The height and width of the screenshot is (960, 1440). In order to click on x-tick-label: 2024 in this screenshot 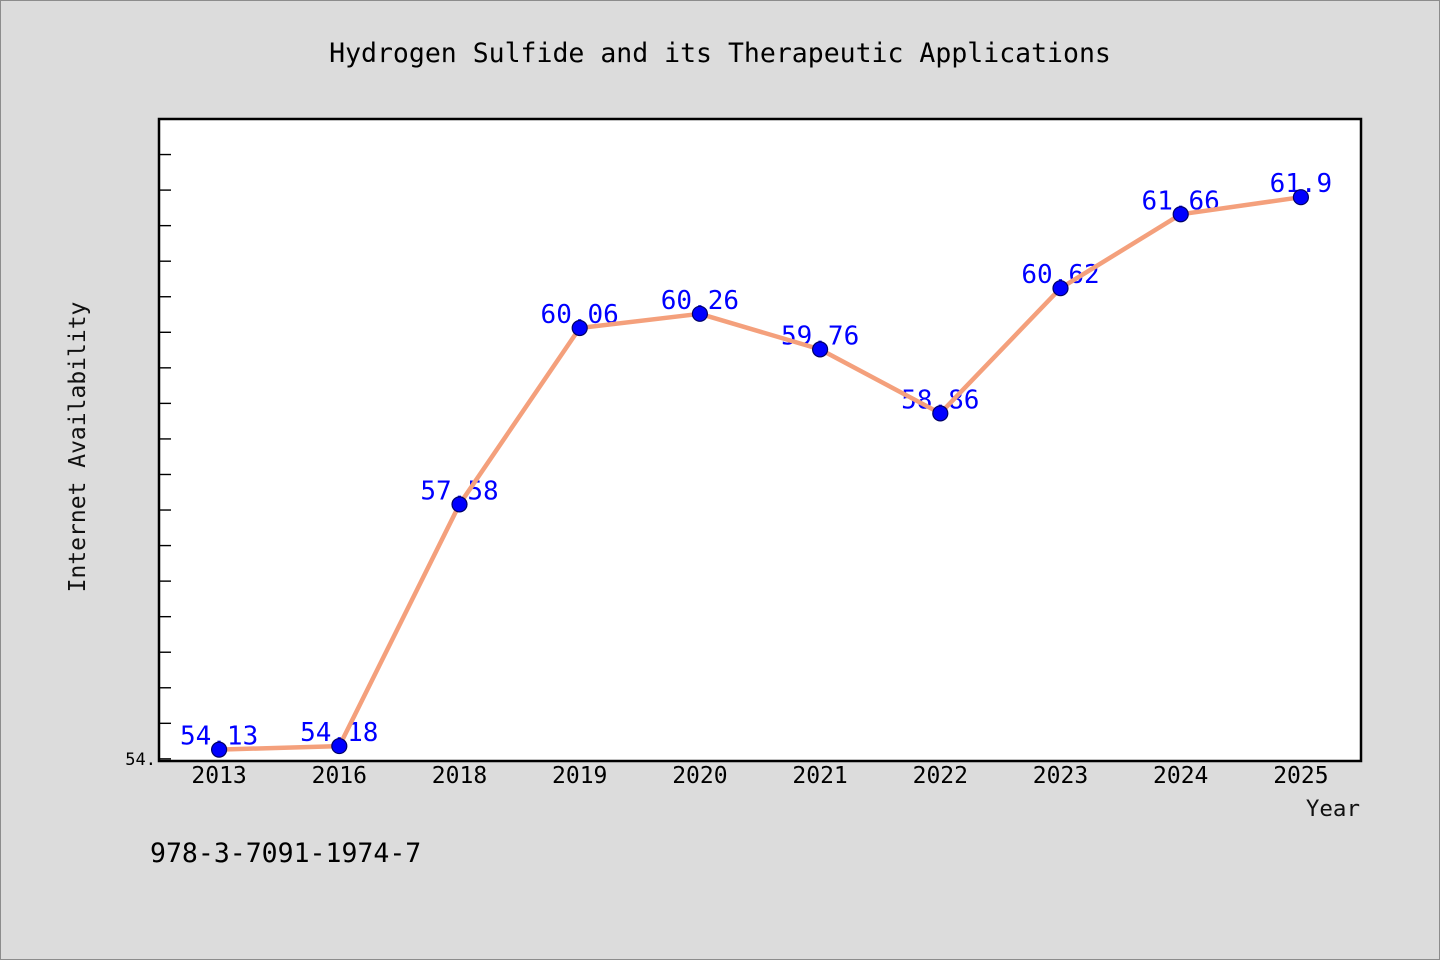, I will do `click(1180, 776)`.